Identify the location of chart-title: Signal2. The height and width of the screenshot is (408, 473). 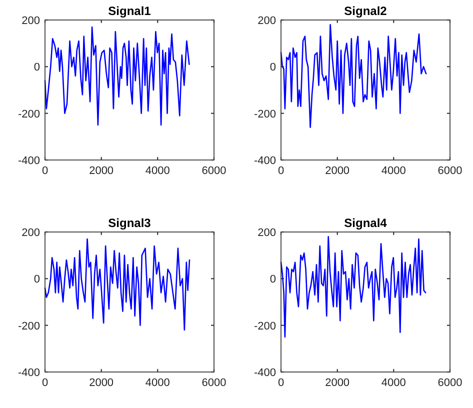
(366, 11).